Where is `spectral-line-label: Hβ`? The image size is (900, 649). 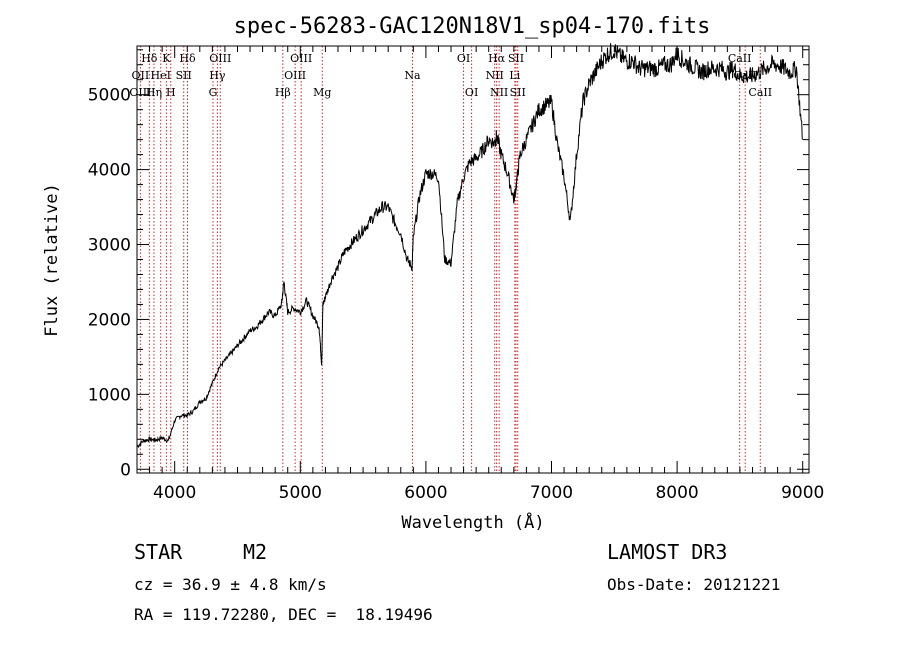
spectral-line-label: Hβ is located at coordinates (283, 92).